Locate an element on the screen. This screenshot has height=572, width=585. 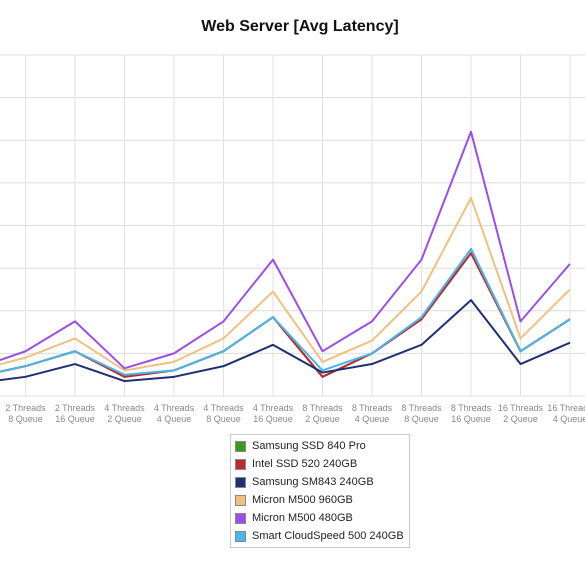
x-tick-label: 4 Threads 8 Queue is located at coordinates (223, 413).